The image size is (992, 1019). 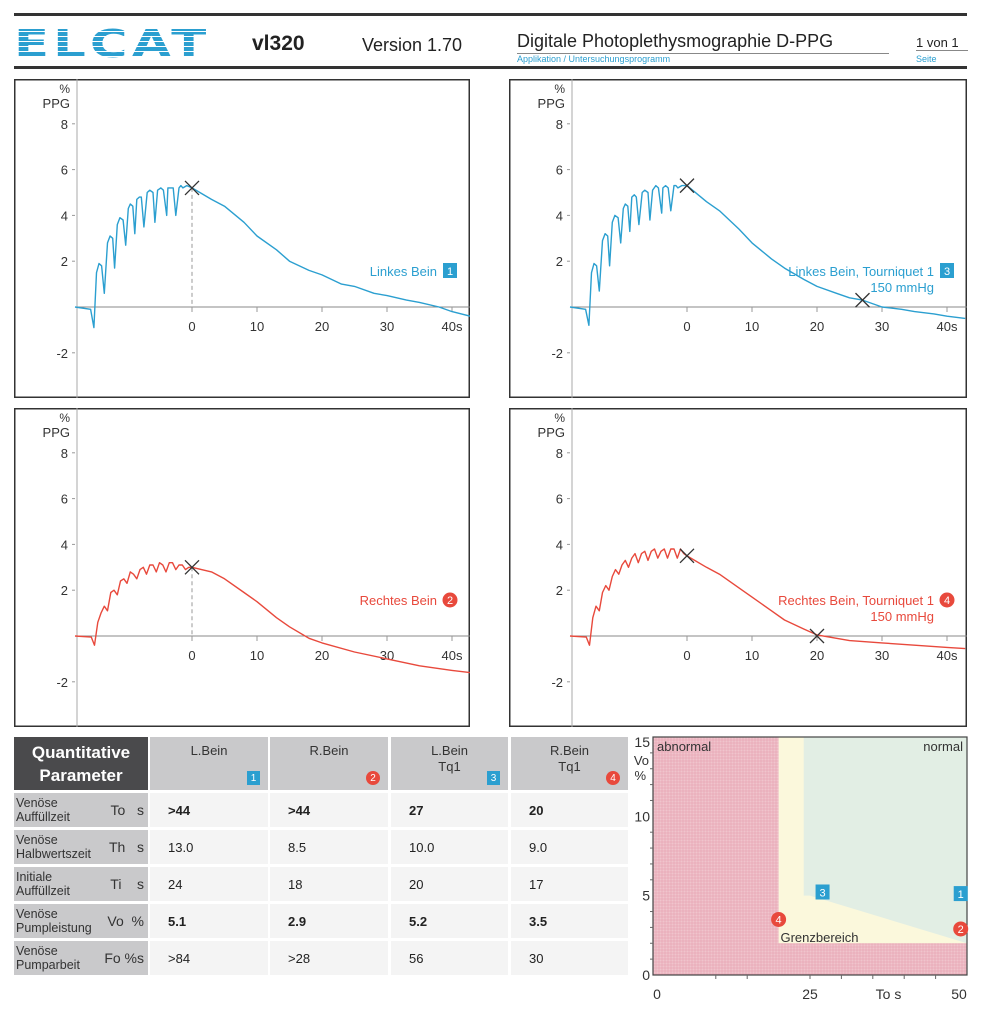 I want to click on series-badge-circle, so click(x=450, y=600).